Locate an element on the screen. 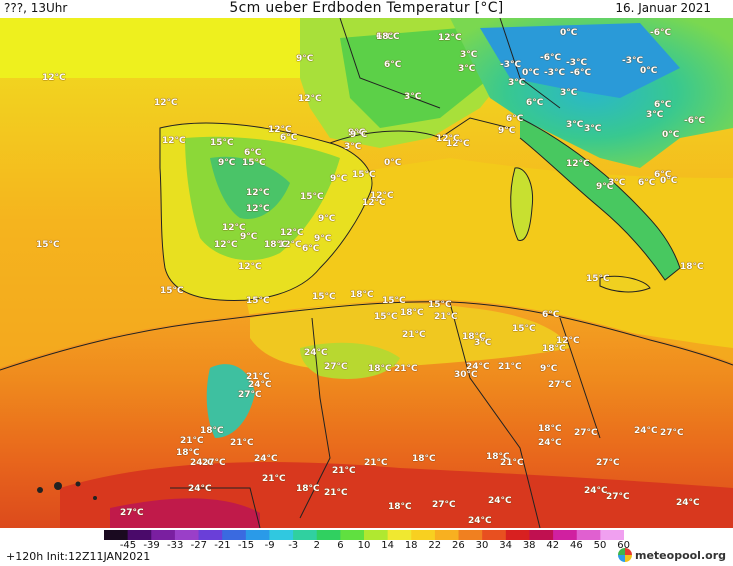 The width and height of the screenshot is (733, 566). legend-tick: -45 is located at coordinates (128, 545).